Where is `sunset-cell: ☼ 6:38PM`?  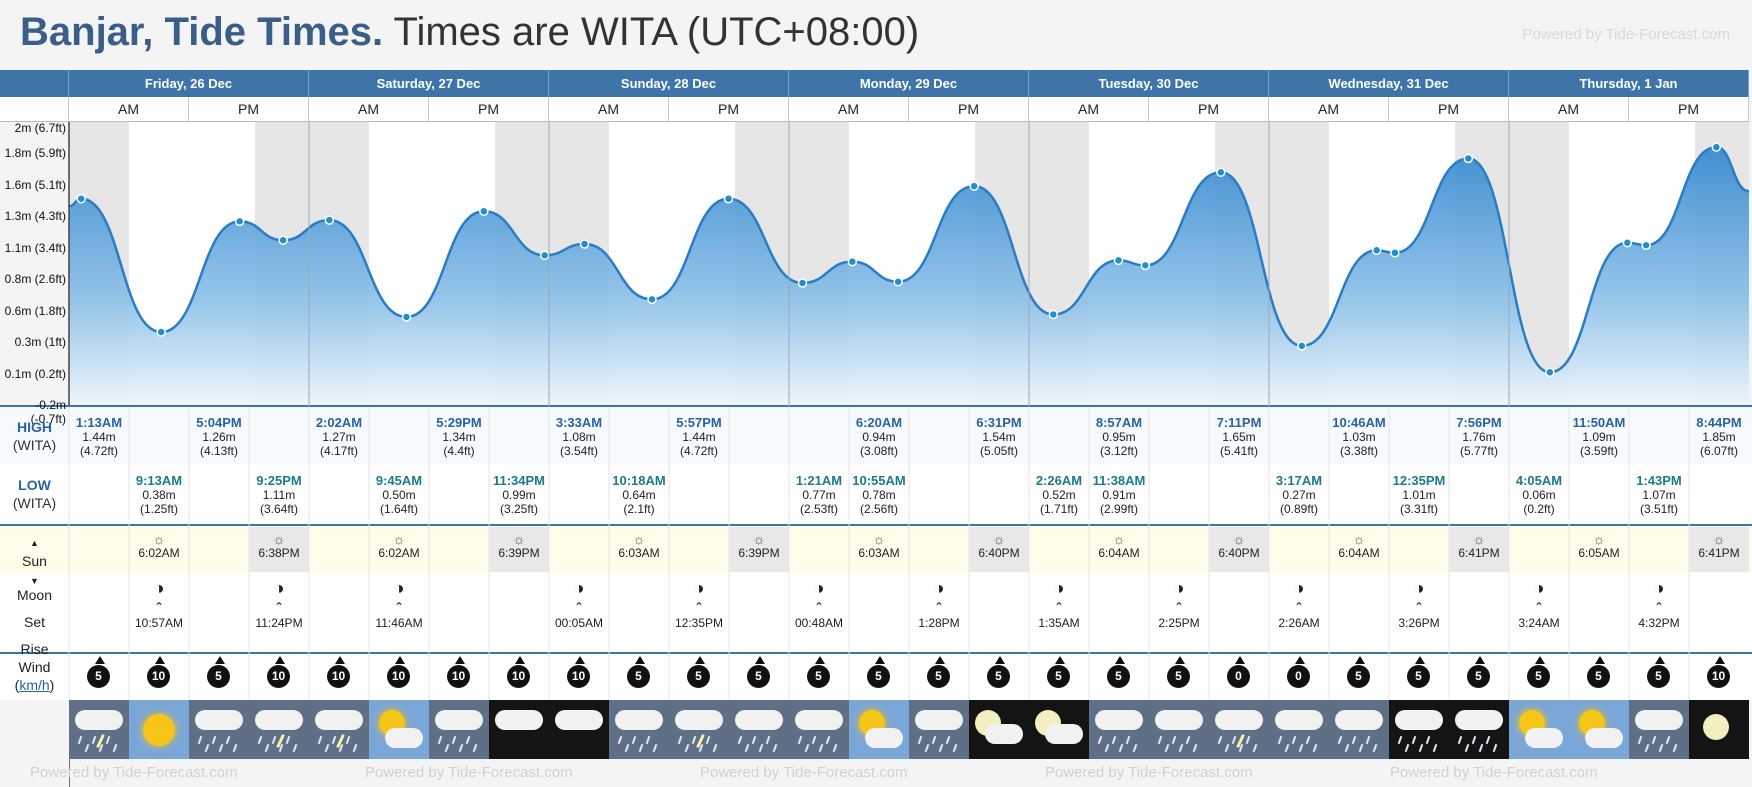
sunset-cell: ☼ 6:38PM is located at coordinates (279, 546).